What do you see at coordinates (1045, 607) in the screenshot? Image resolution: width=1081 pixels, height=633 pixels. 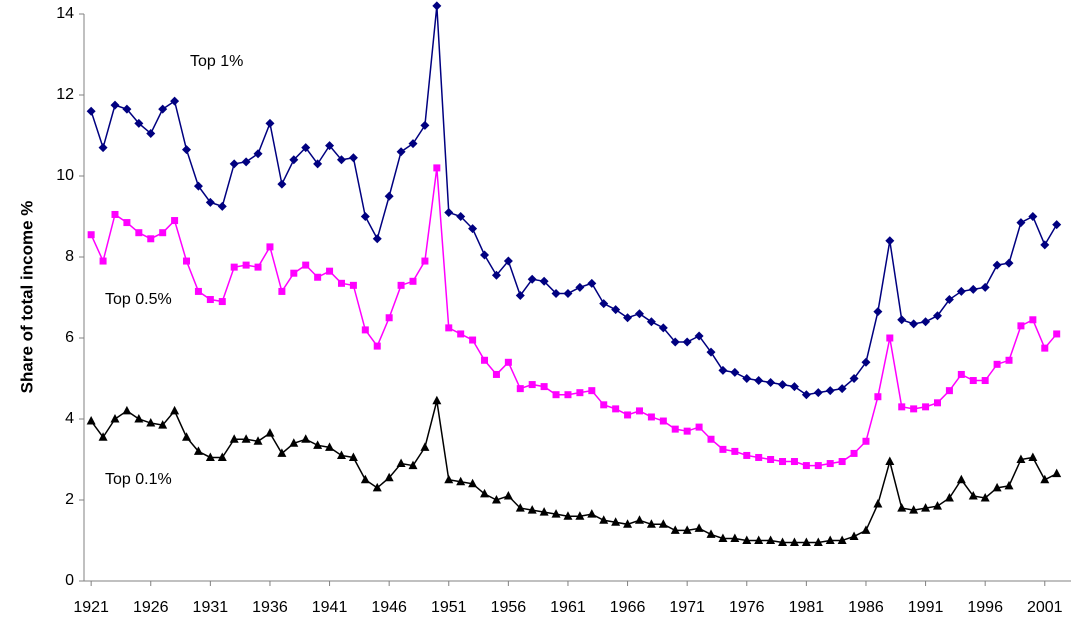 I see `x-tick-label: 2001` at bounding box center [1045, 607].